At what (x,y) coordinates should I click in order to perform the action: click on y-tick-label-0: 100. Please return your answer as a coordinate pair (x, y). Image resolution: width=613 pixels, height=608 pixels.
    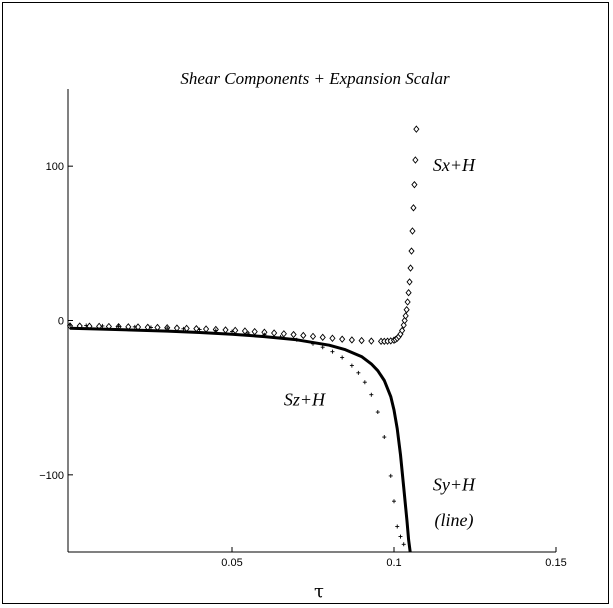
    Looking at the image, I should click on (55, 167).